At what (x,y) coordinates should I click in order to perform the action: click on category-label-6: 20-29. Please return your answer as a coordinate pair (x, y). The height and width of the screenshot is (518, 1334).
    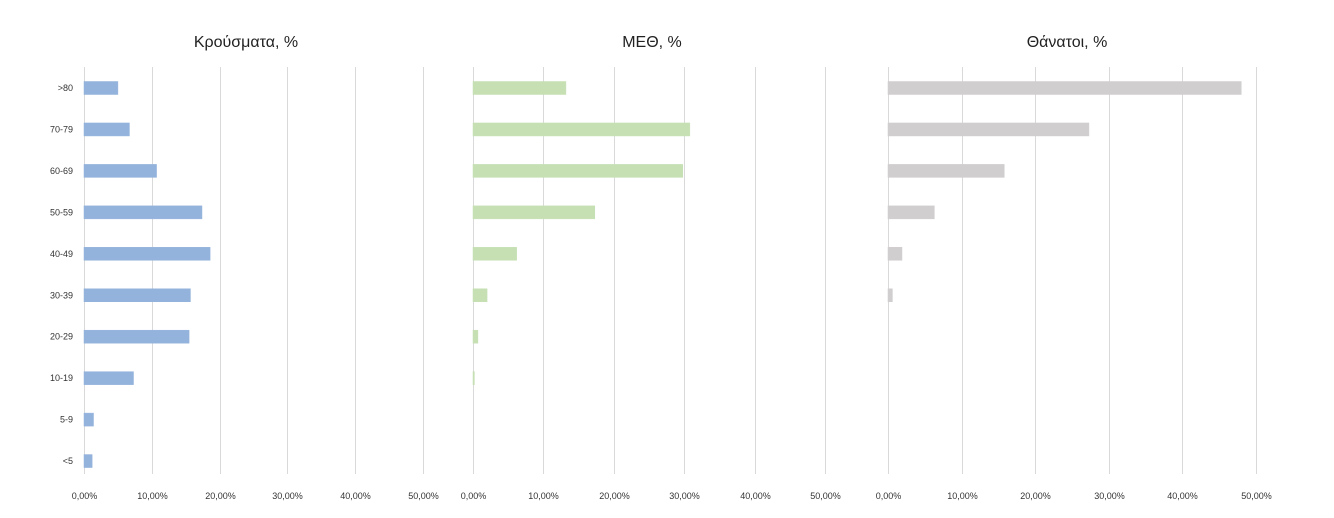
    Looking at the image, I should click on (61, 337).